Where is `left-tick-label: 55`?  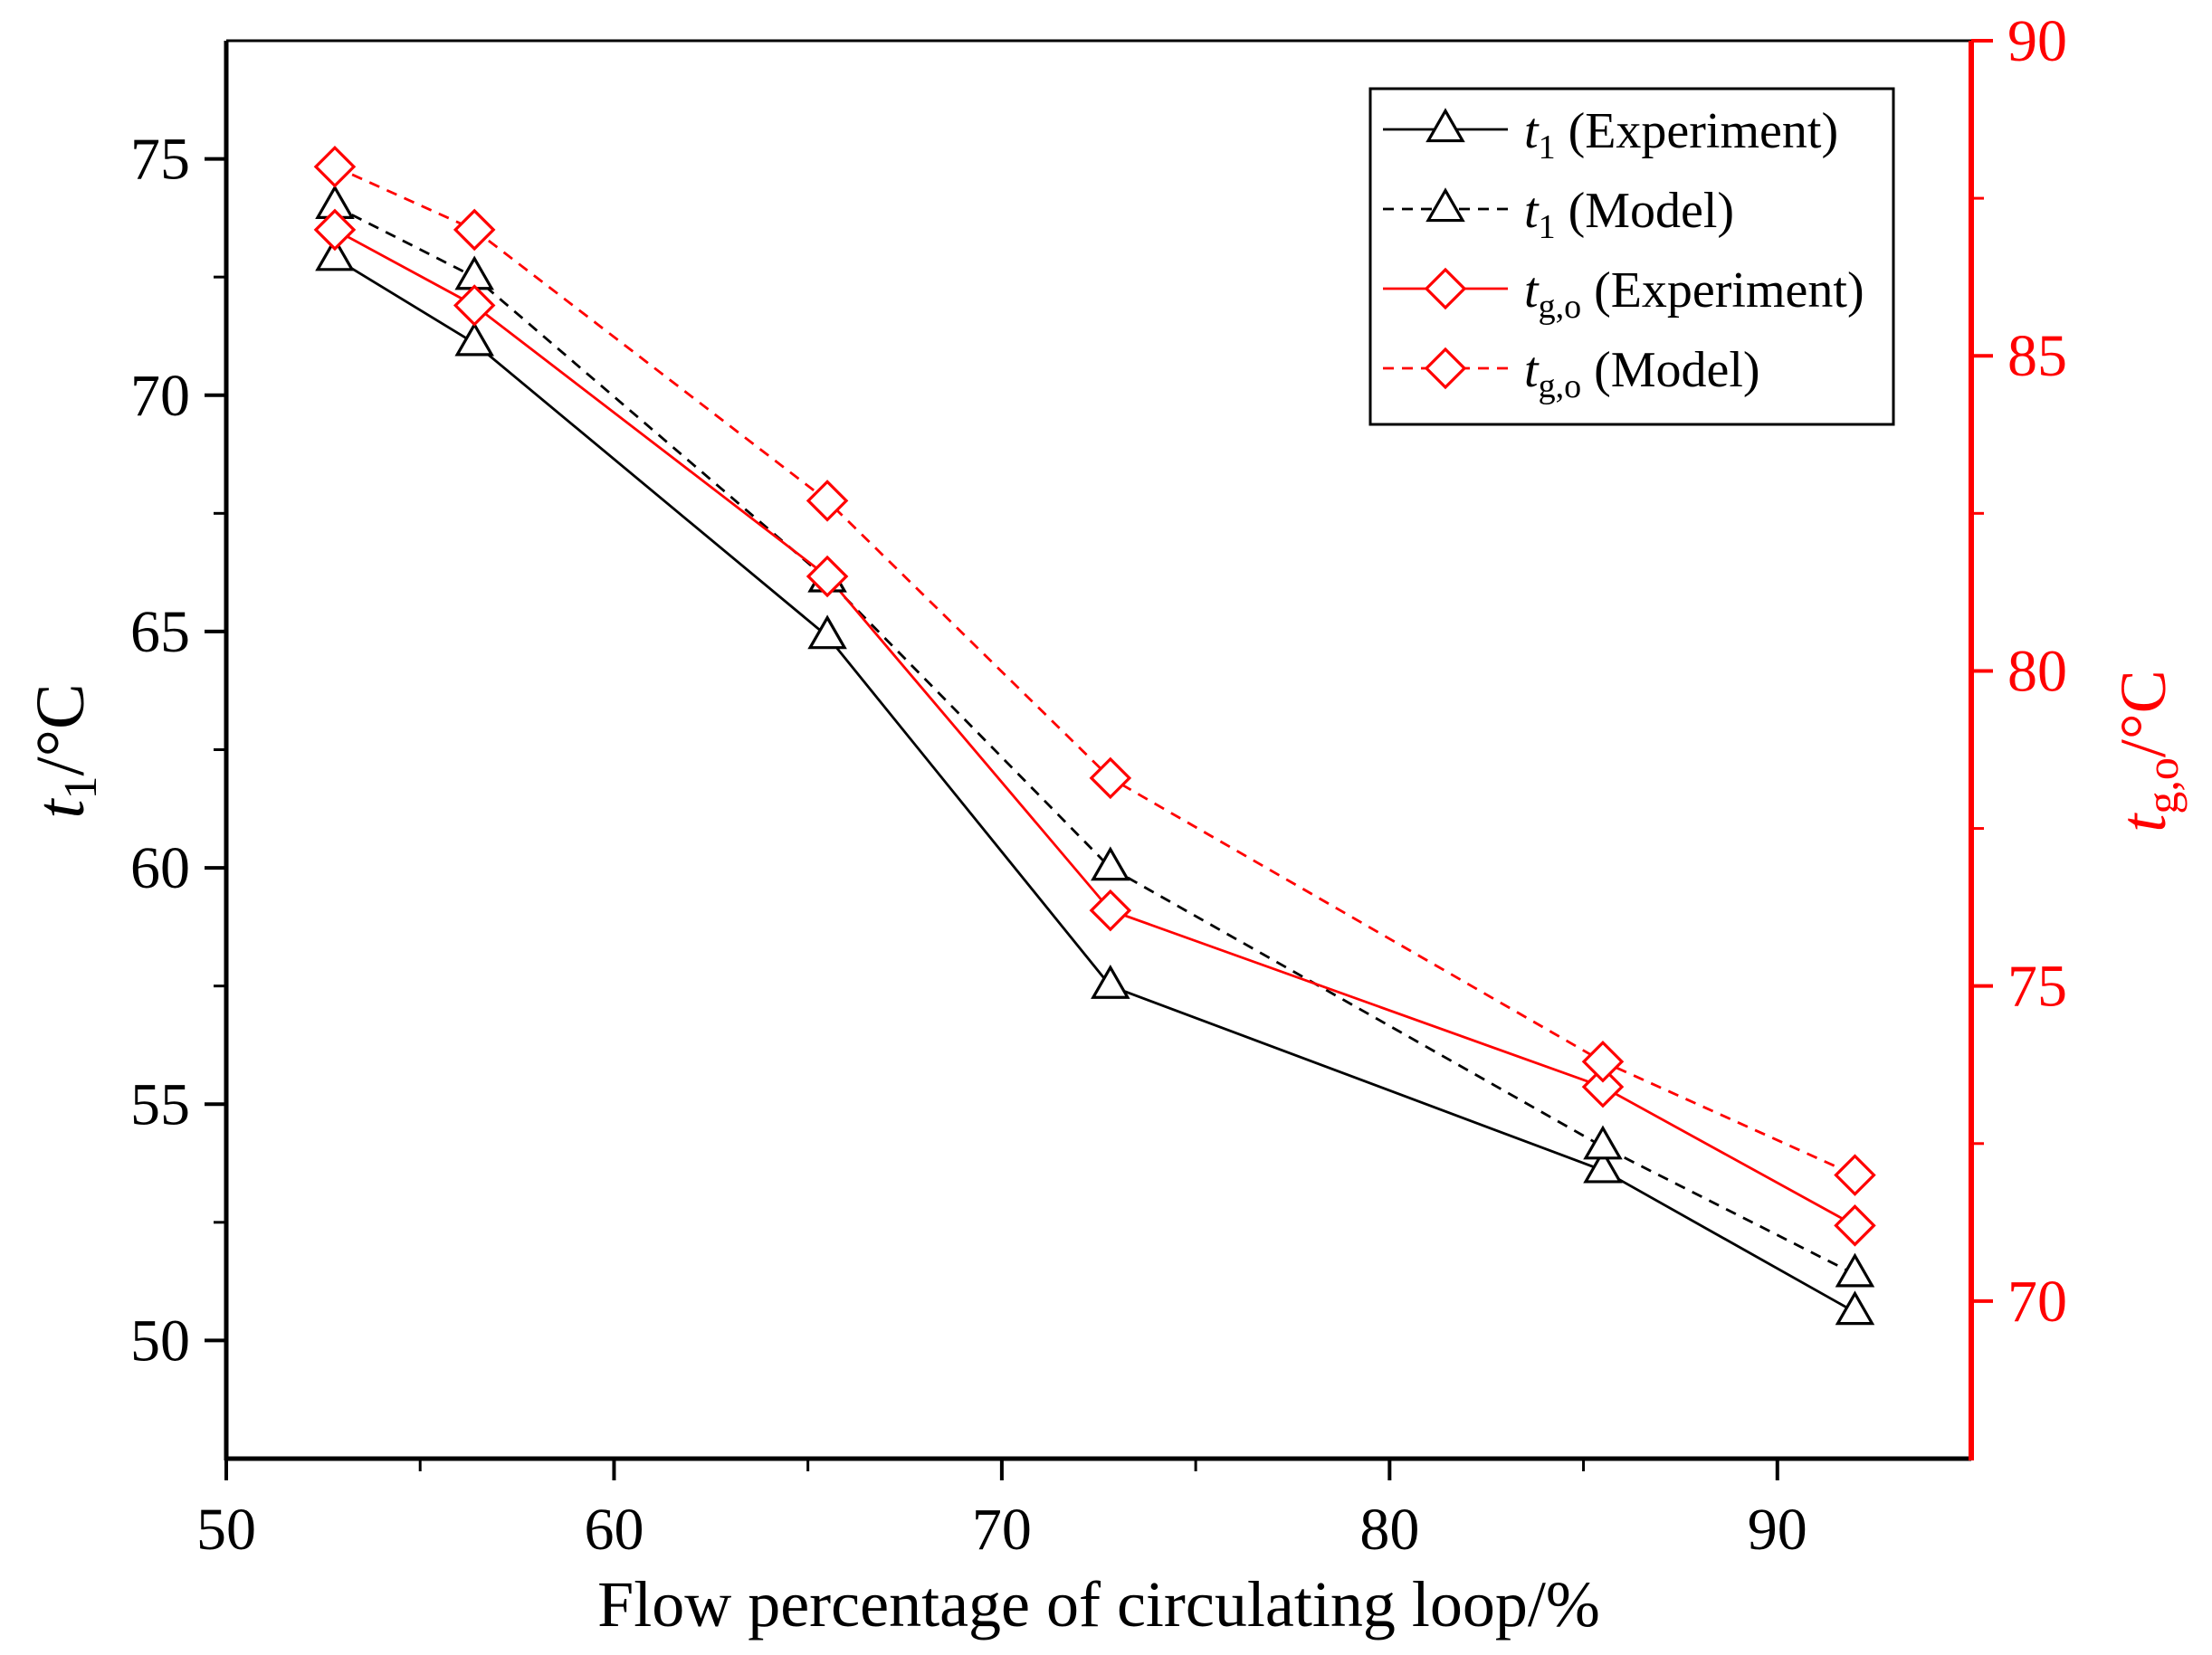 left-tick-label: 55 is located at coordinates (160, 1104).